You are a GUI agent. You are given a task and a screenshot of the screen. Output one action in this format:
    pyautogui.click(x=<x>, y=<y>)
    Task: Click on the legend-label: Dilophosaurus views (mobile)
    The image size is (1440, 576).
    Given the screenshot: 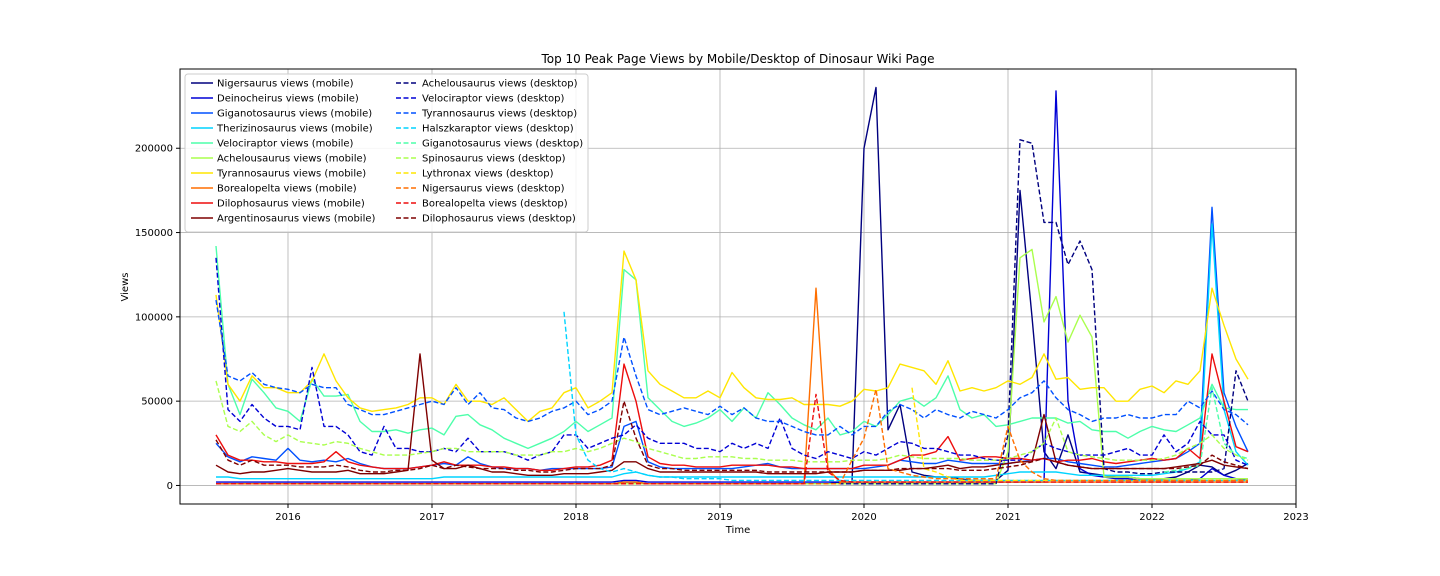 What is the action you would take?
    pyautogui.click(x=291, y=204)
    